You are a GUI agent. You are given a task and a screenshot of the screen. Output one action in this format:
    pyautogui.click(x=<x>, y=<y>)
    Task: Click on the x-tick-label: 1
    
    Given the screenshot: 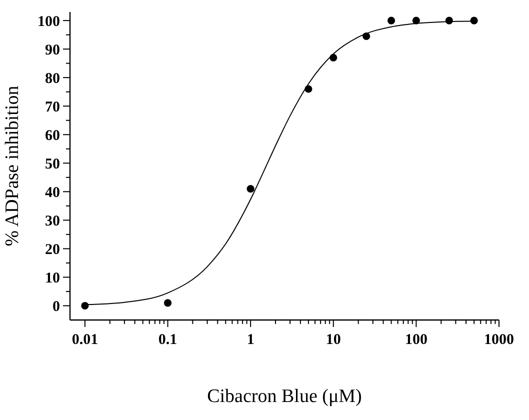 What is the action you would take?
    pyautogui.click(x=250, y=340)
    